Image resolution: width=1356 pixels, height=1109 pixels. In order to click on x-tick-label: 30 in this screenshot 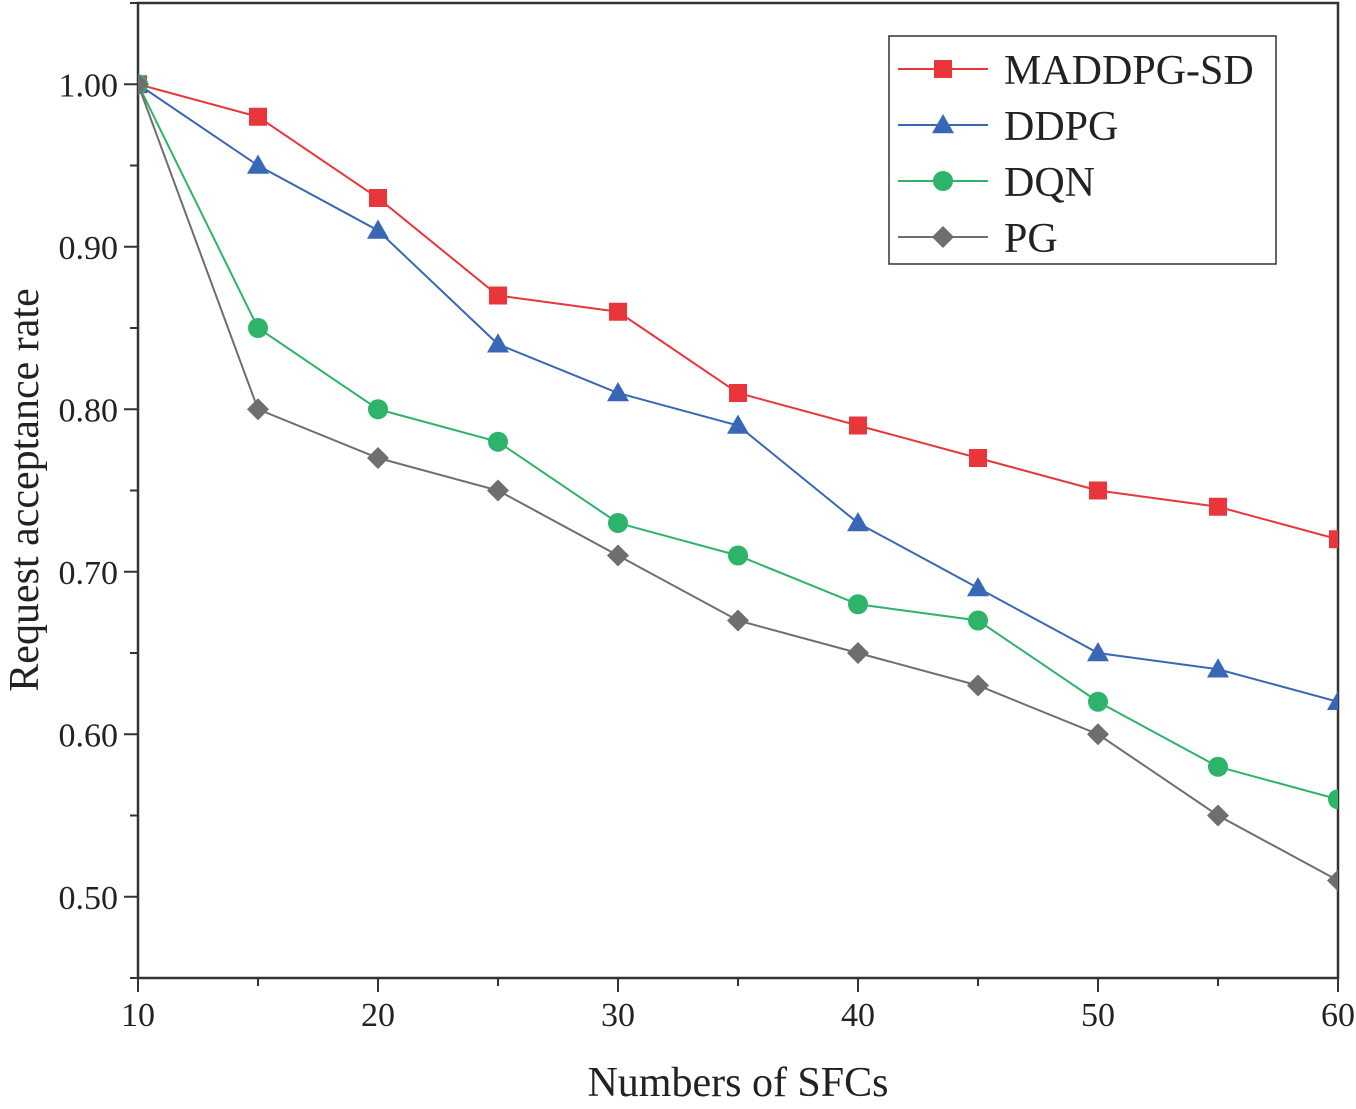, I will do `click(618, 1015)`.